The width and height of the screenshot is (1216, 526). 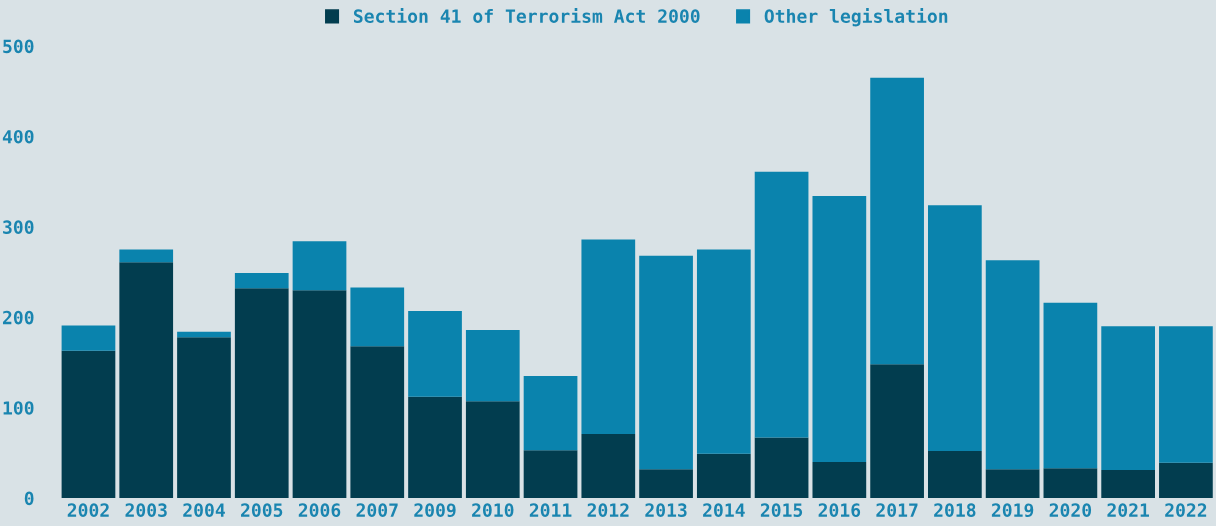 I want to click on y-tick-label: 0, so click(x=29, y=498).